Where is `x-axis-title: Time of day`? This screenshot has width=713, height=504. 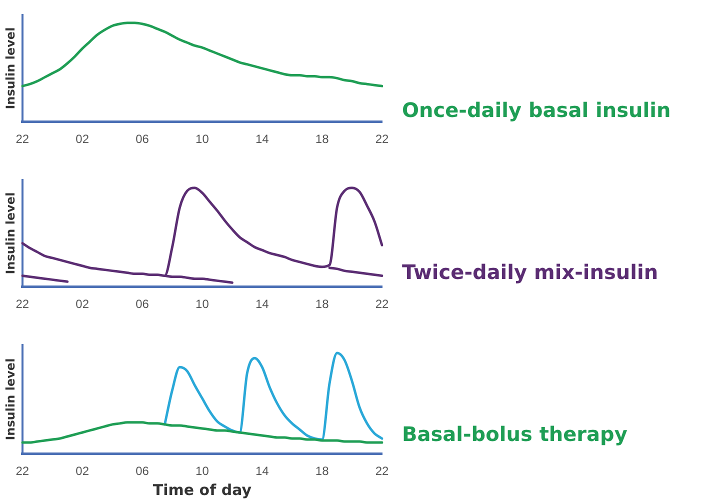
x-axis-title: Time of day is located at coordinates (202, 489).